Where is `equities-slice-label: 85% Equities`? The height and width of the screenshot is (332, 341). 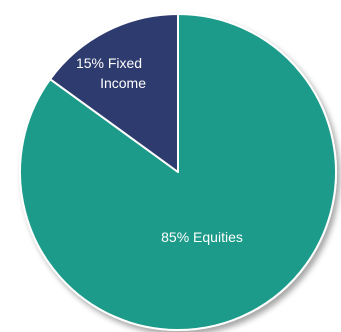 equities-slice-label: 85% Equities is located at coordinates (202, 237).